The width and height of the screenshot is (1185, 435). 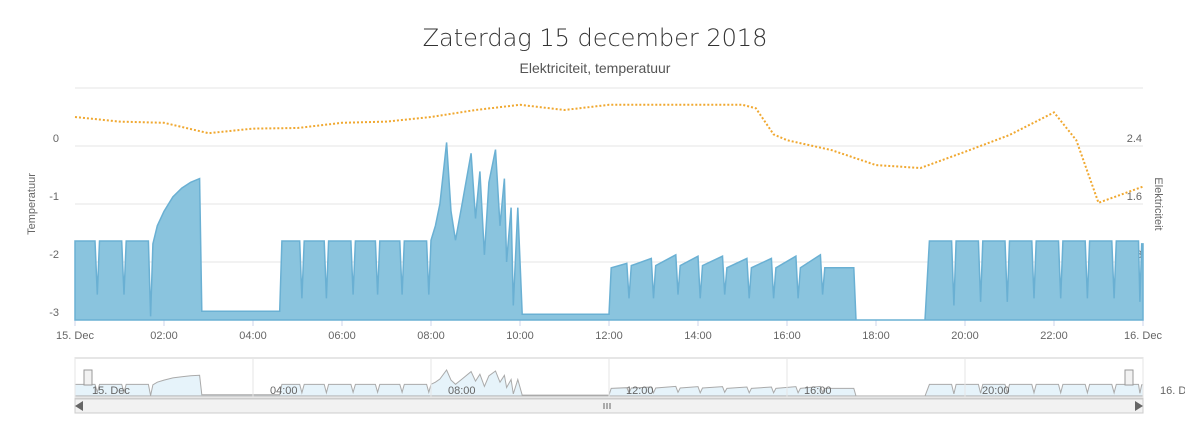 What do you see at coordinates (787, 336) in the screenshot?
I see `x-tick-label: 16:00` at bounding box center [787, 336].